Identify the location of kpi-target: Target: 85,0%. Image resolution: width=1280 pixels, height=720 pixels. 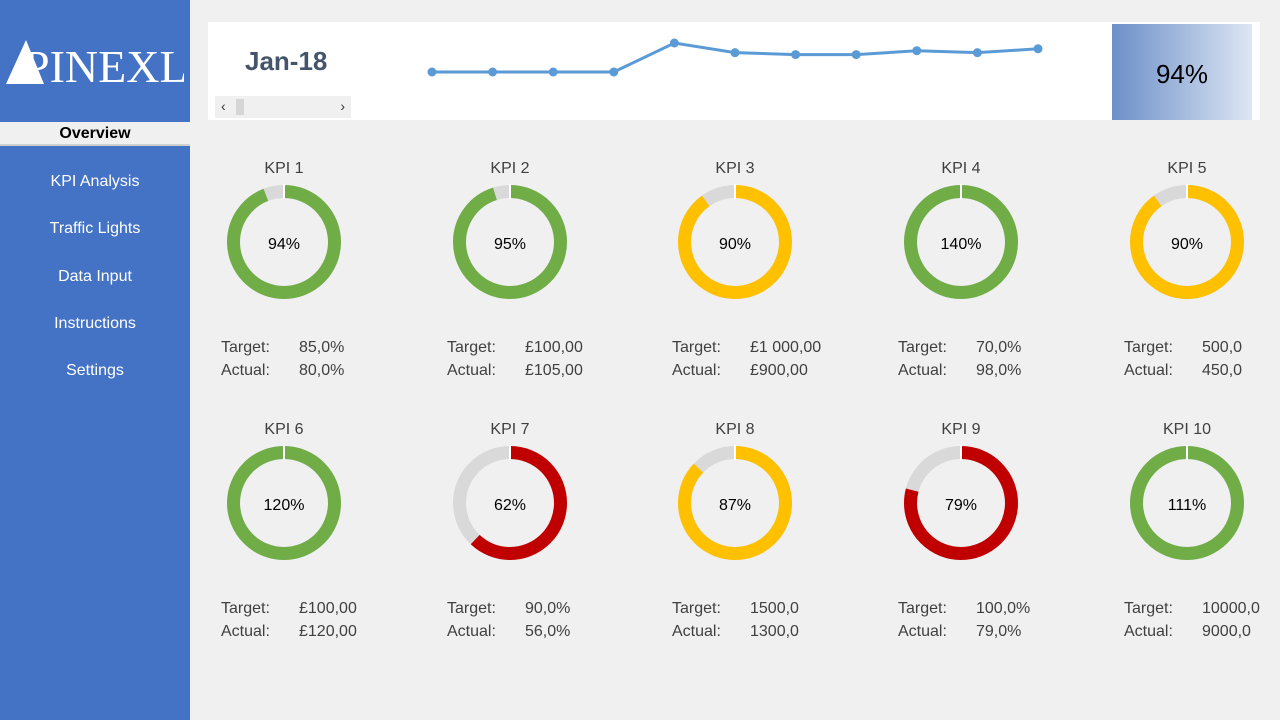
(282, 348).